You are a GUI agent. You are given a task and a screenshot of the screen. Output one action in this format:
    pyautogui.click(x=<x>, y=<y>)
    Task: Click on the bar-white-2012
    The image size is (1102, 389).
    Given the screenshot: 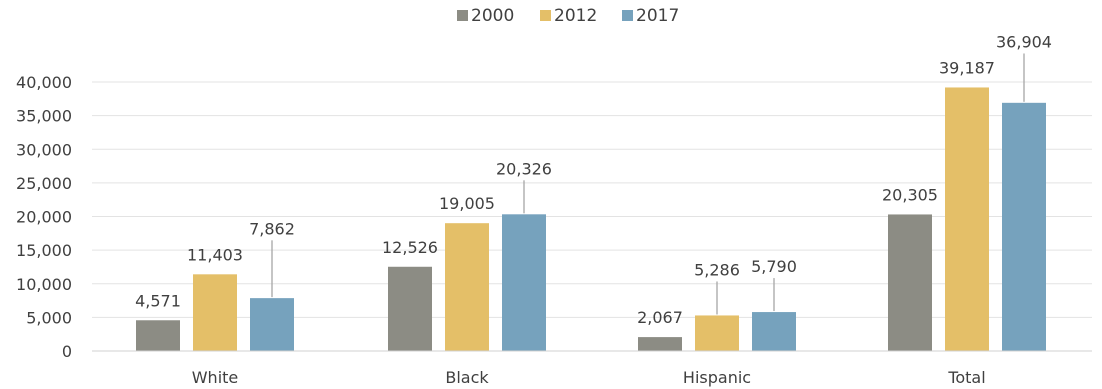 What is the action you would take?
    pyautogui.click(x=215, y=312)
    